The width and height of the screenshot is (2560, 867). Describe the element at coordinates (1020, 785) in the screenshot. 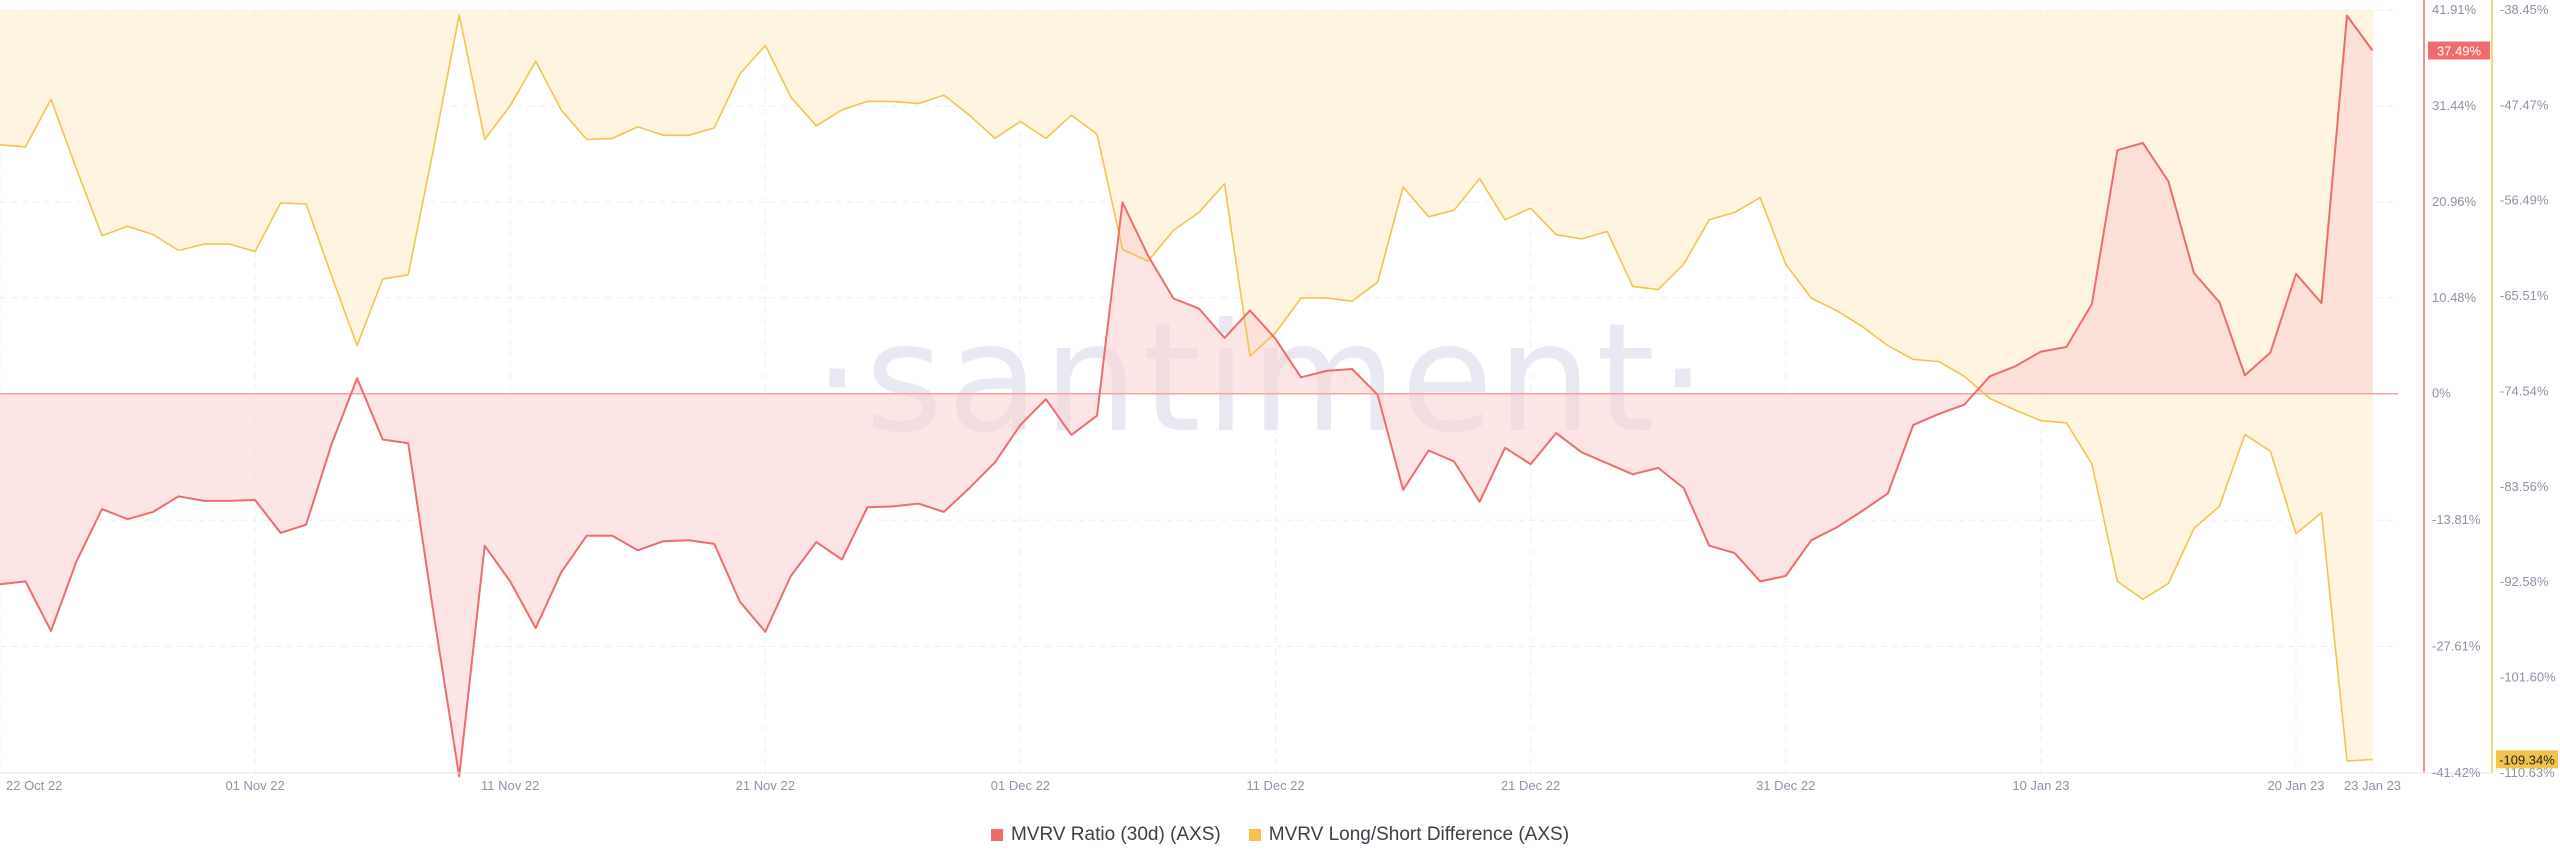

I see `x-tick-label: 01 Dec 22` at that location.